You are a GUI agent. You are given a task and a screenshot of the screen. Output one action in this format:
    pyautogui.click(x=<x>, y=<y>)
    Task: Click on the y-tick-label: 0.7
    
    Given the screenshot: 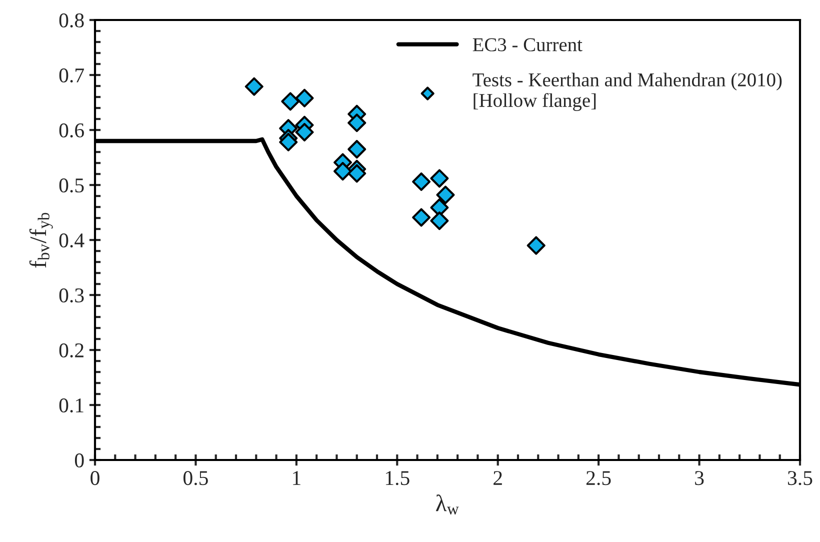 What is the action you would take?
    pyautogui.click(x=71, y=75)
    